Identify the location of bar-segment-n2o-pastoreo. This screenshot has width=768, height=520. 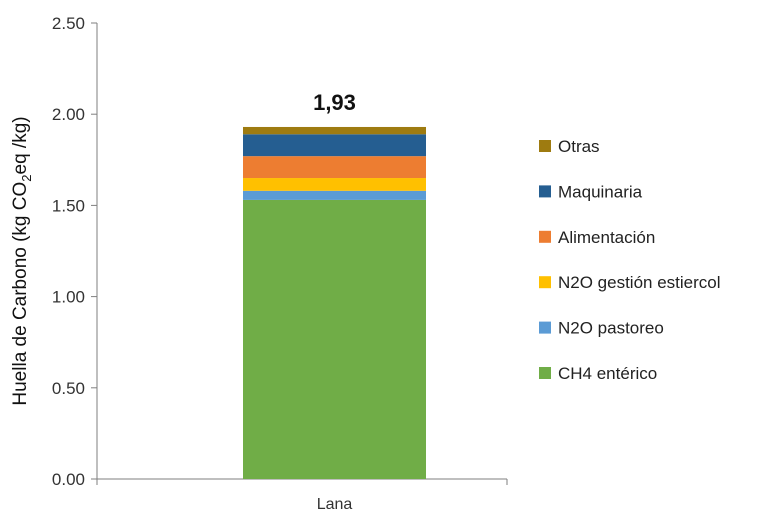
(334, 195).